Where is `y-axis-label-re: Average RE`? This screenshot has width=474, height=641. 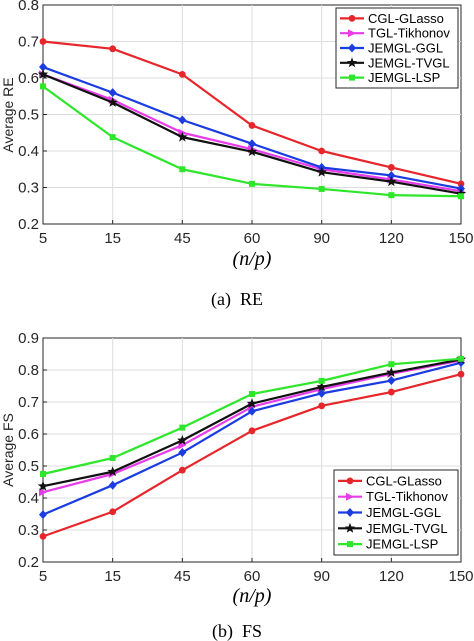 y-axis-label-re: Average RE is located at coordinates (8, 114).